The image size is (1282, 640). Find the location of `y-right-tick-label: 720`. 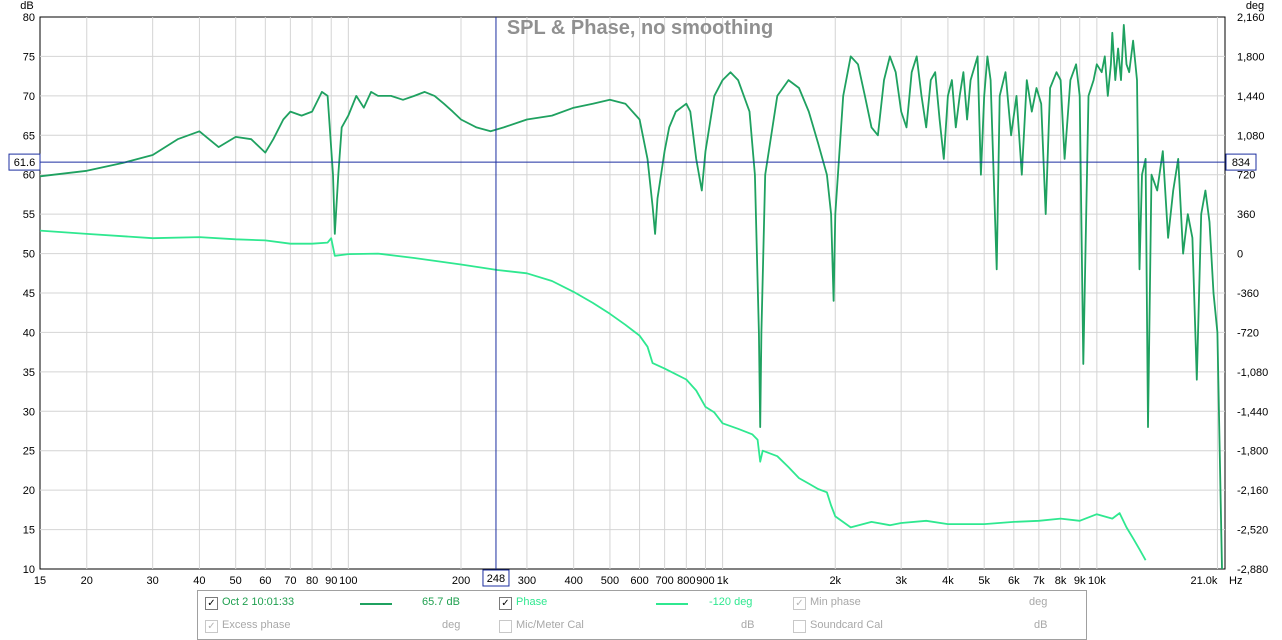

y-right-tick-label: 720 is located at coordinates (1246, 176).